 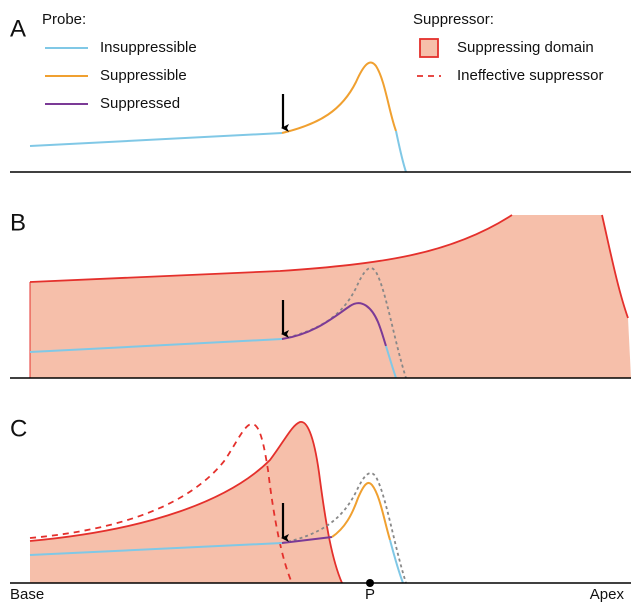 What do you see at coordinates (607, 594) in the screenshot?
I see `axis-label: Apex` at bounding box center [607, 594].